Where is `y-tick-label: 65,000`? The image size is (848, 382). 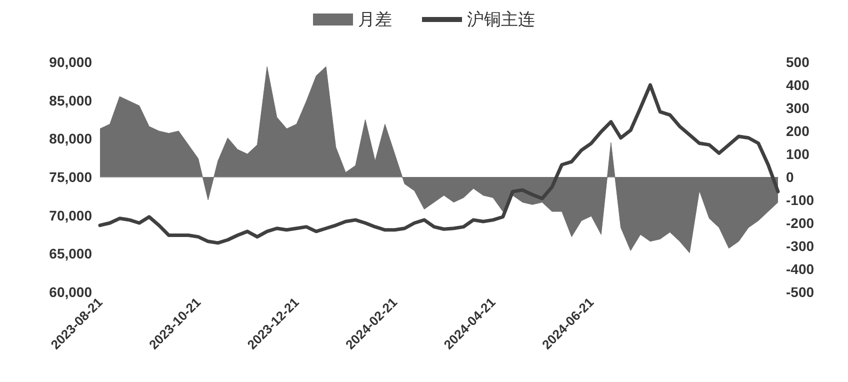 y-tick-label: 65,000 is located at coordinates (70, 254).